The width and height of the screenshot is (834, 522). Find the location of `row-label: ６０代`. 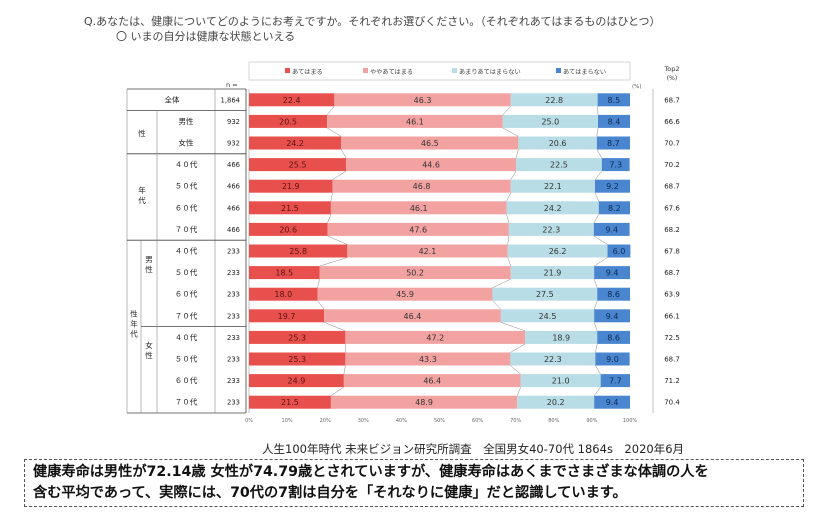

row-label: ６０代 is located at coordinates (186, 294).